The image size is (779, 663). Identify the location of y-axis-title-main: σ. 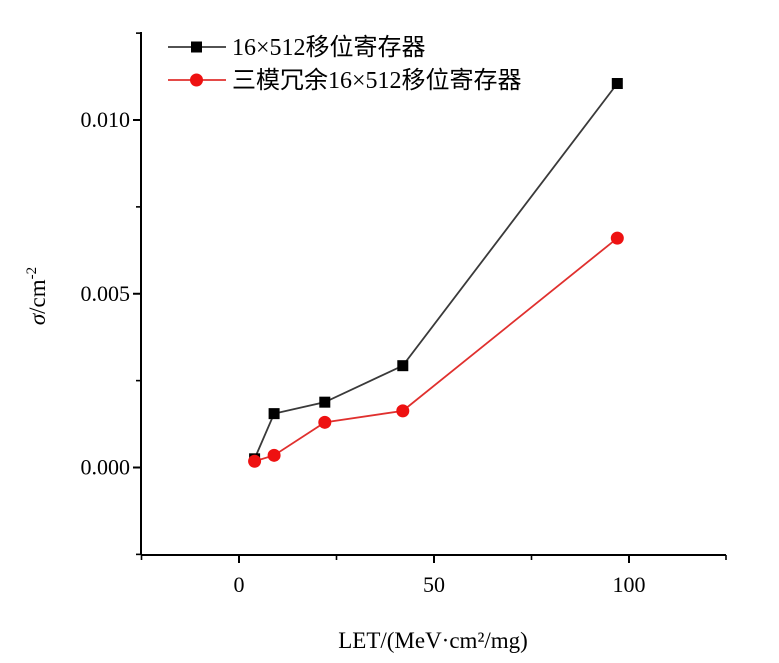
(37, 318).